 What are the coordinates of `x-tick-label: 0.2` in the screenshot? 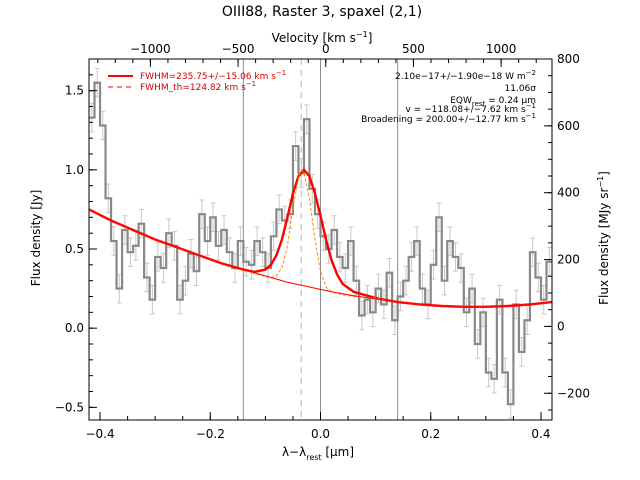 It's located at (430, 434).